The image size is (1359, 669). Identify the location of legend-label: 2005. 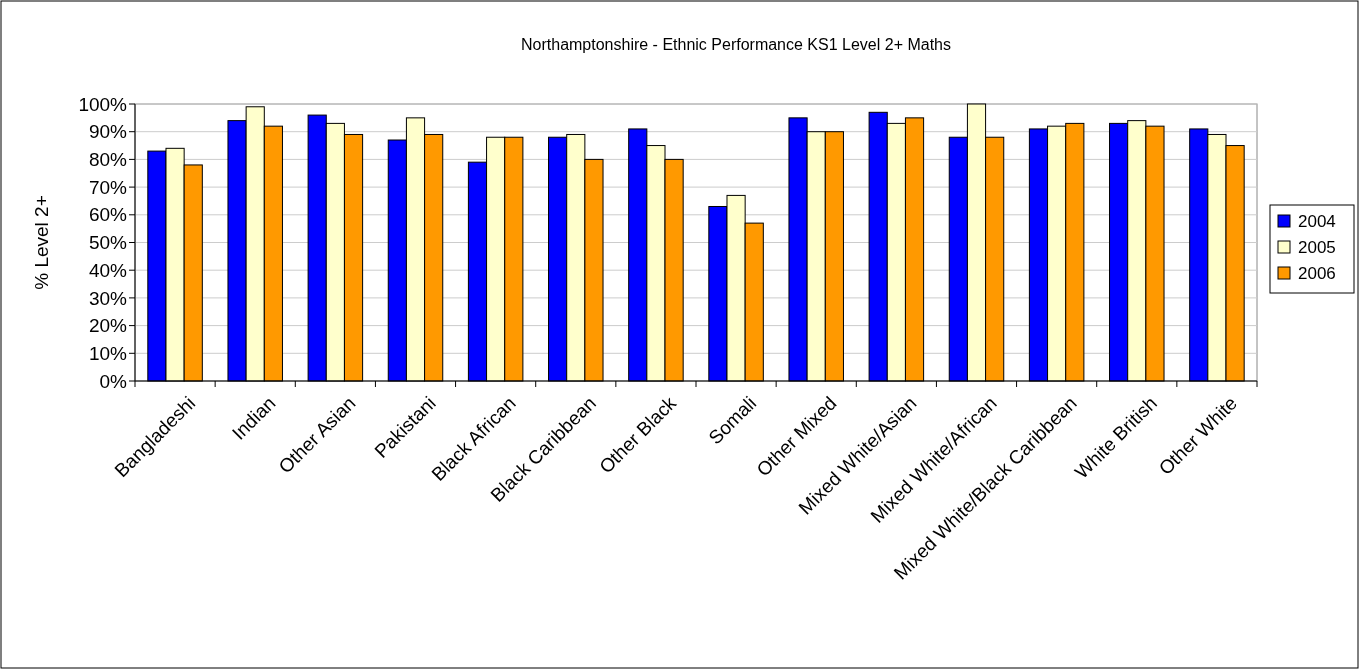
(1317, 247).